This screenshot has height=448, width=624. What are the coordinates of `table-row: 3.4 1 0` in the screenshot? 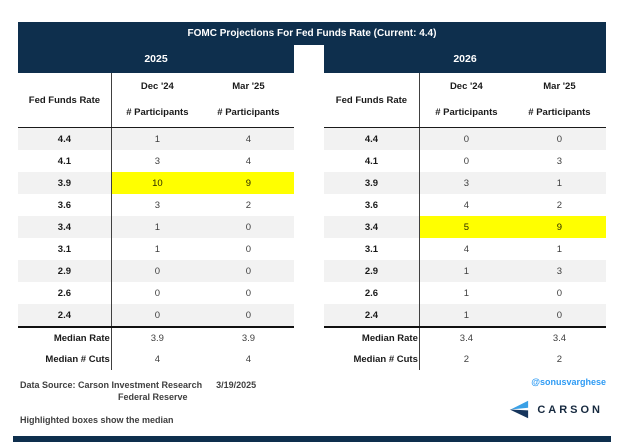 It's located at (156, 227).